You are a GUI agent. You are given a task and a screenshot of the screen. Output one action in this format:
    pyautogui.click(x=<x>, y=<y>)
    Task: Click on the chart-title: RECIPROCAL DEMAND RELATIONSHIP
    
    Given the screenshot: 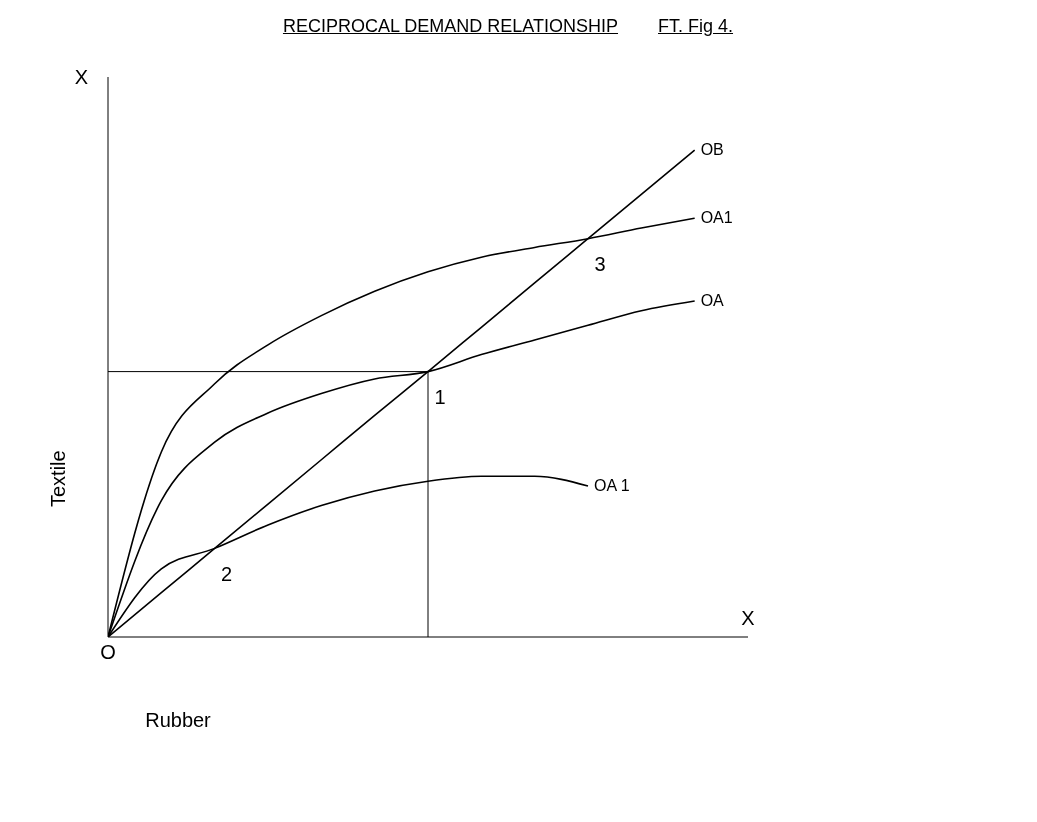 What is the action you would take?
    pyautogui.click(x=450, y=26)
    